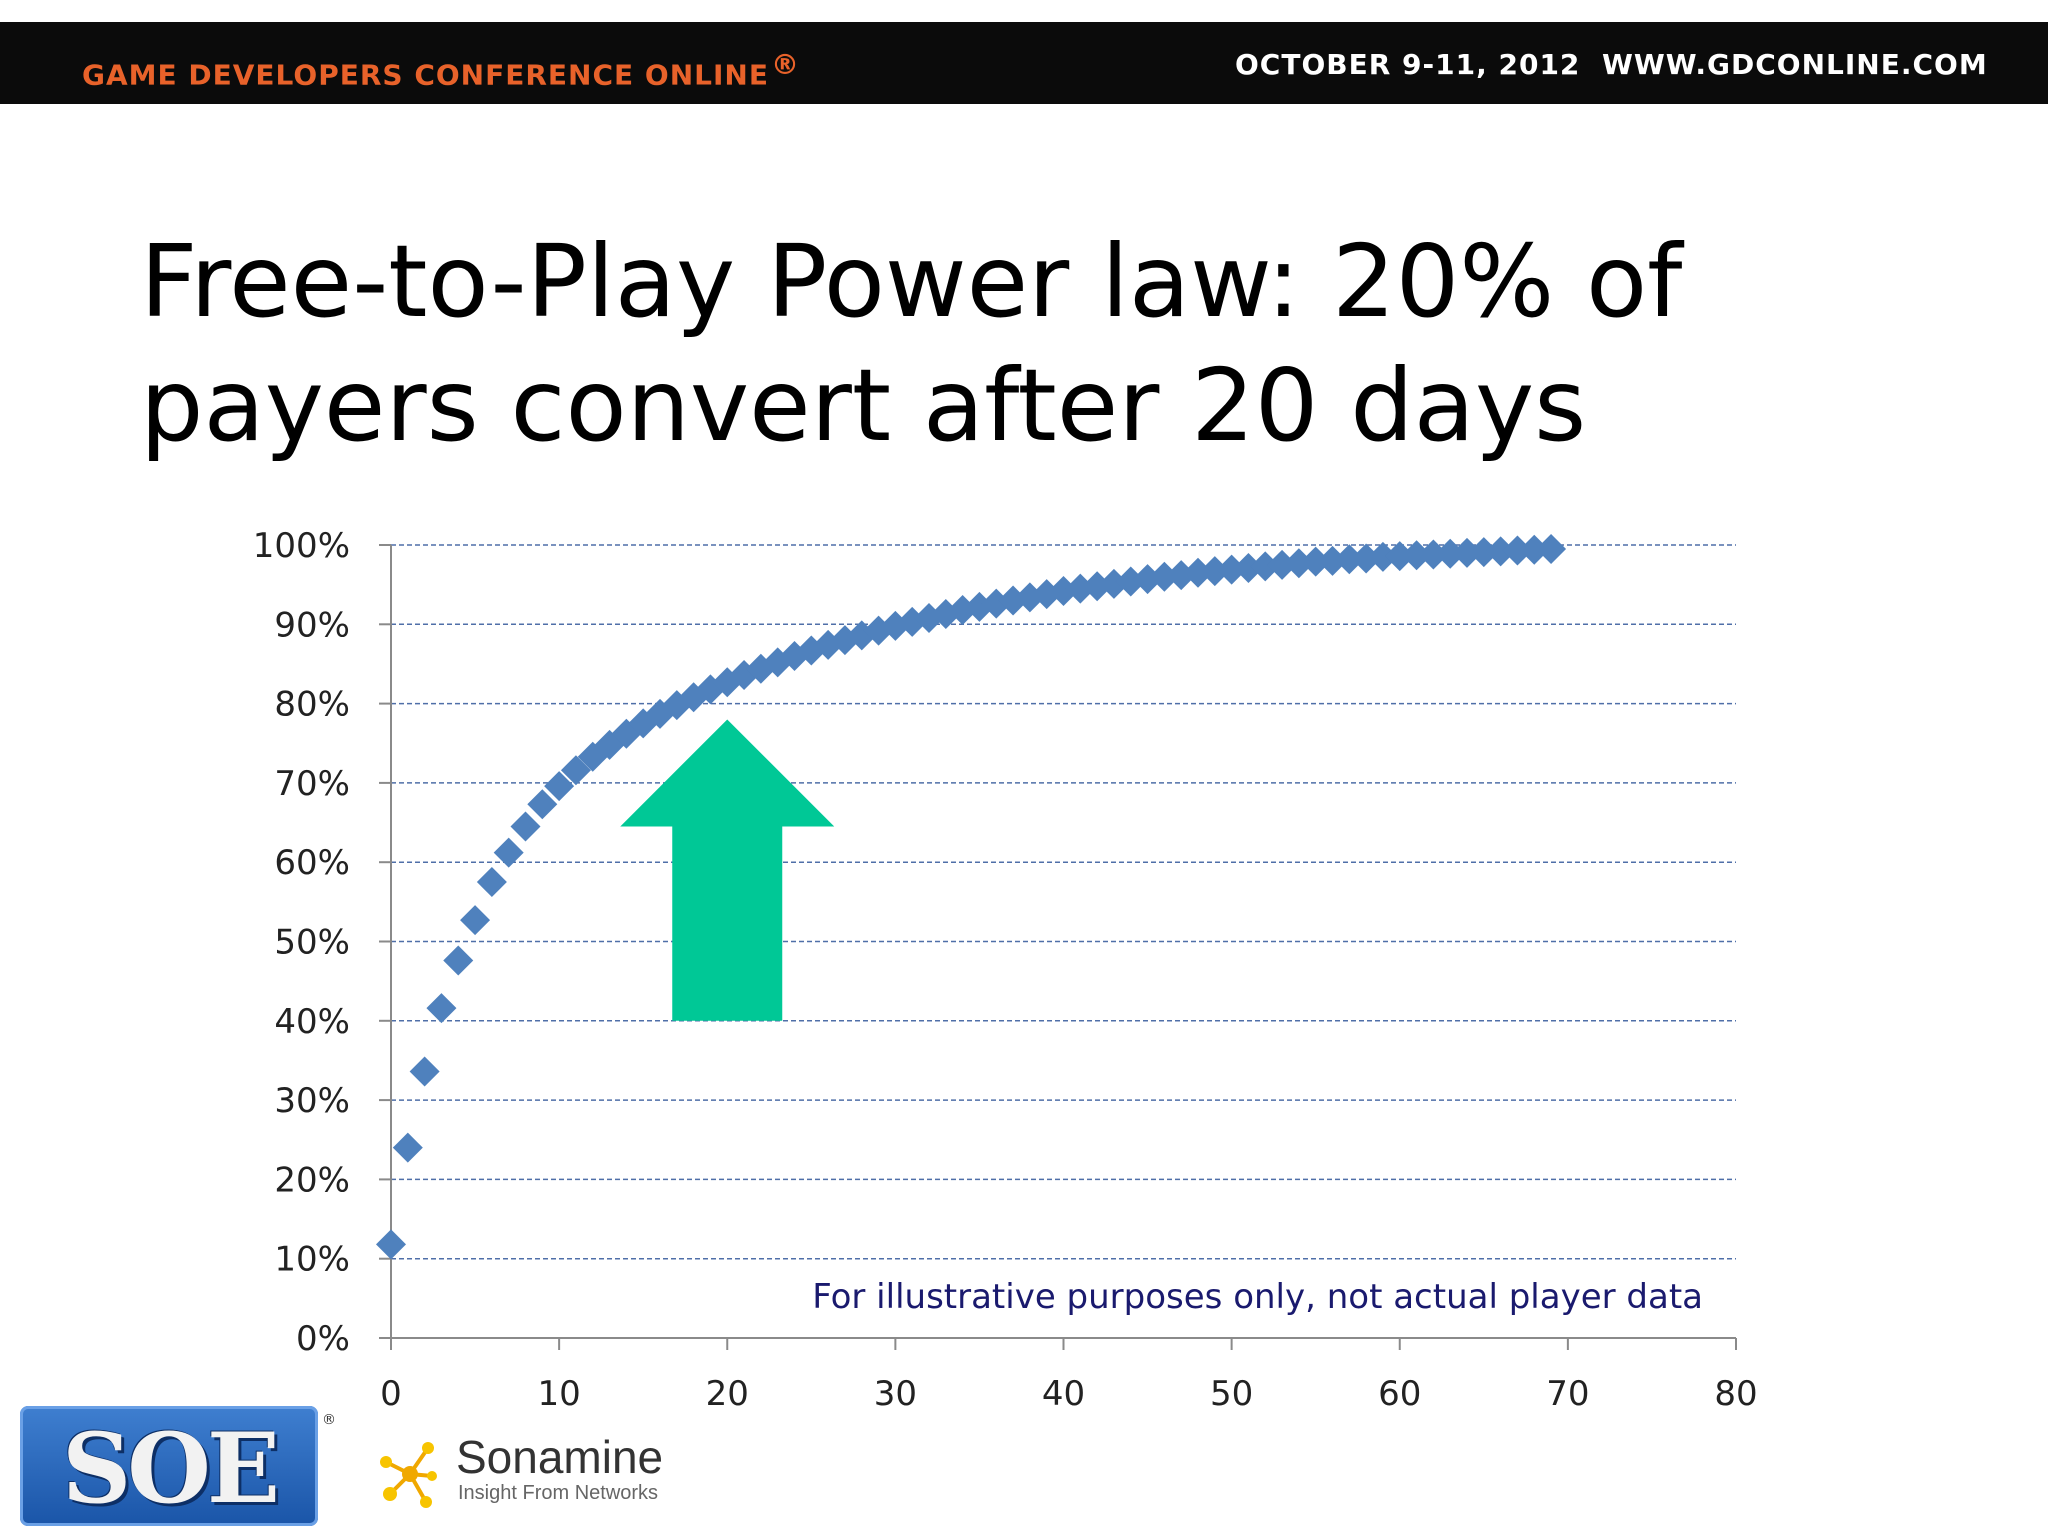  What do you see at coordinates (329, 1420) in the screenshot?
I see `soe-registered-mark: ®` at bounding box center [329, 1420].